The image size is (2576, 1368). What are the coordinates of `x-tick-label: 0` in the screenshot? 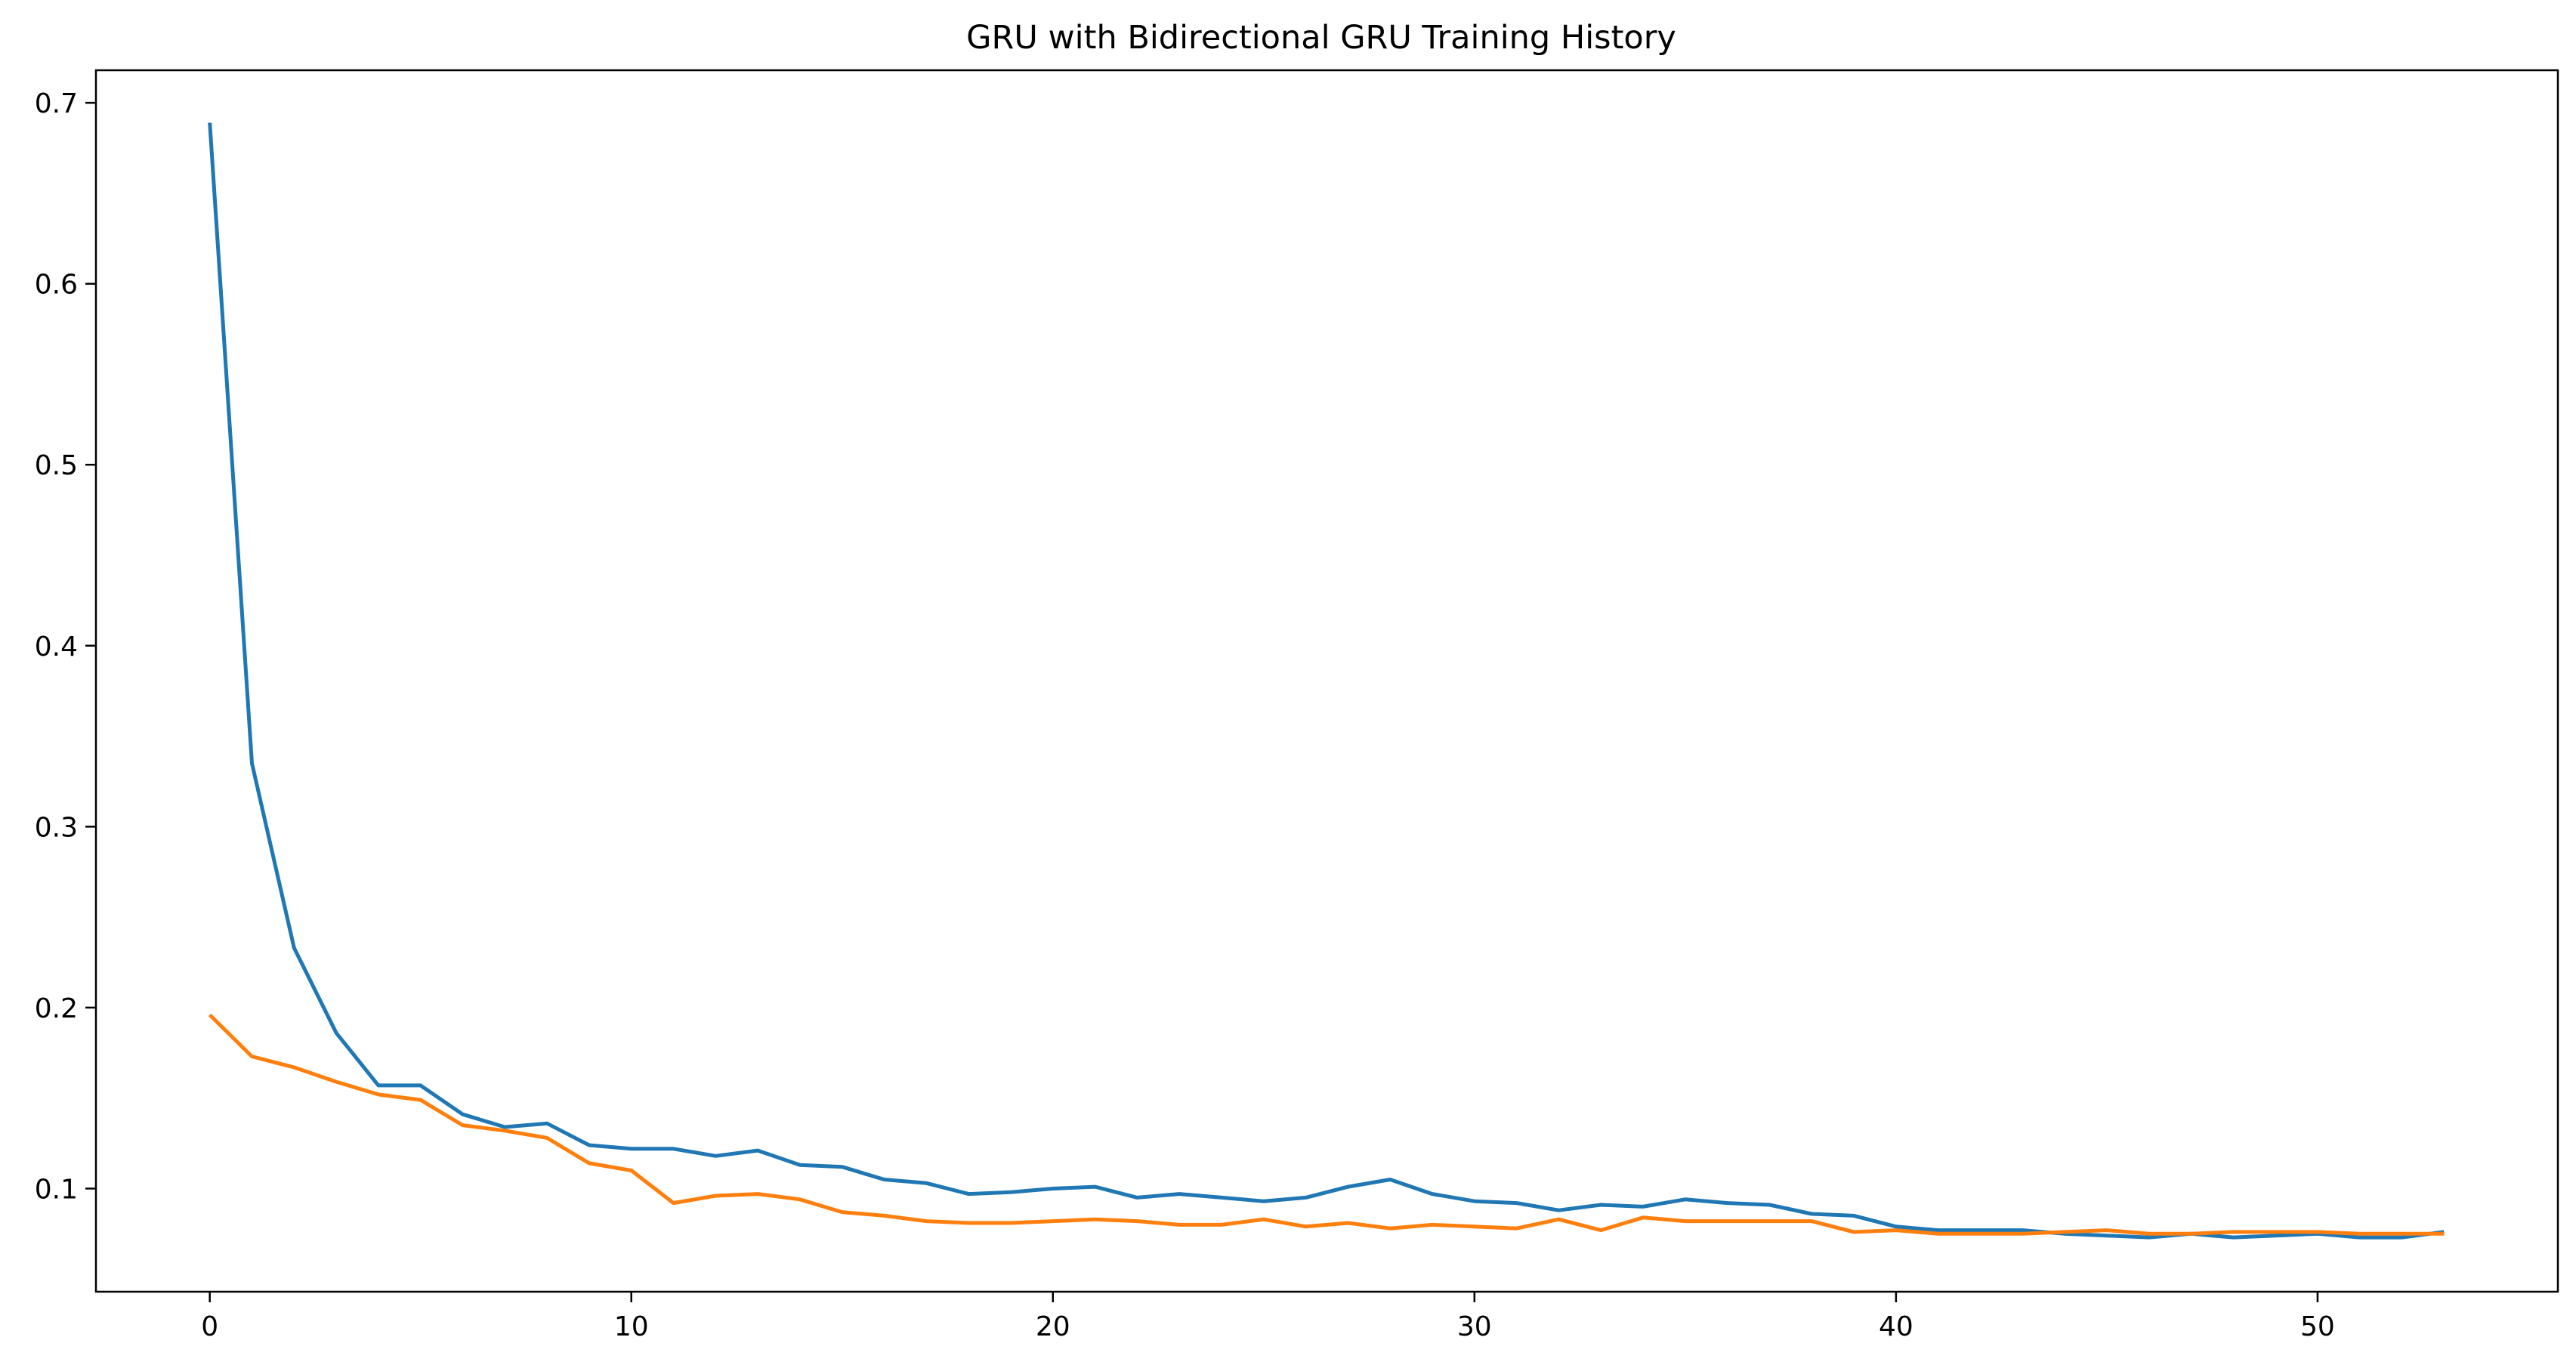 It's located at (209, 1326).